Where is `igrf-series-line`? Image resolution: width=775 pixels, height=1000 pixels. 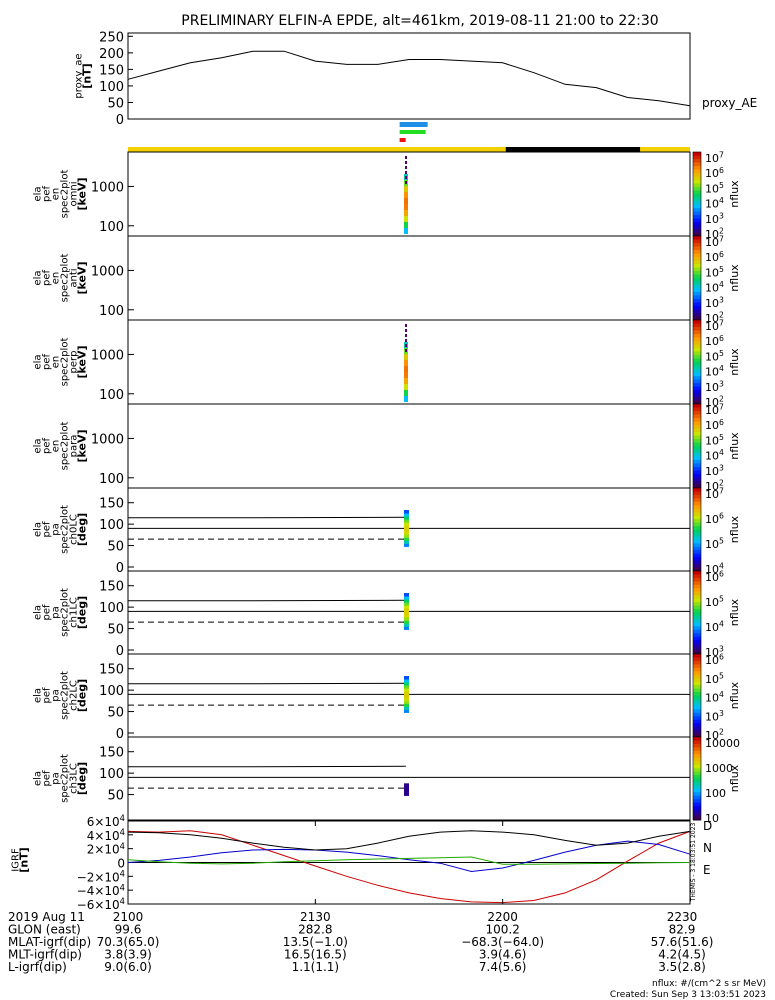
igrf-series-line is located at coordinates (409, 860).